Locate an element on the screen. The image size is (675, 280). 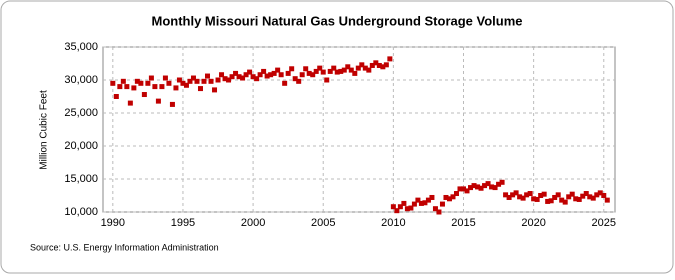
x-tick-label: 2010 is located at coordinates (393, 223).